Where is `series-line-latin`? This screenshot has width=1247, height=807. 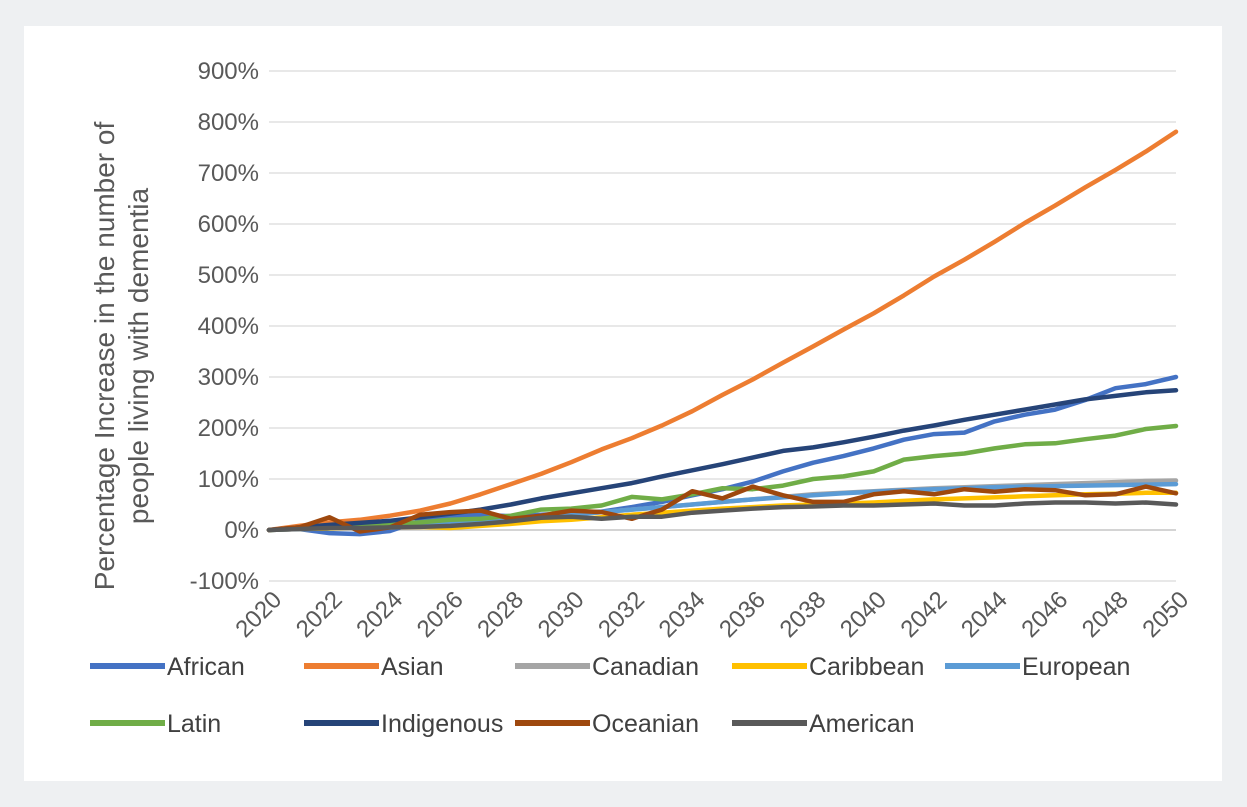
series-line-latin is located at coordinates (722, 478).